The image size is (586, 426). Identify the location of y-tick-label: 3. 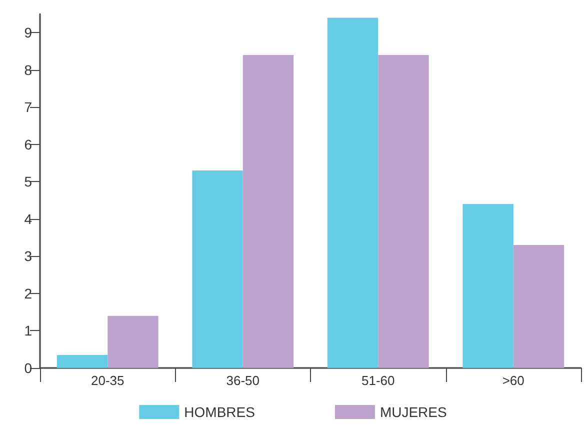
(28, 256).